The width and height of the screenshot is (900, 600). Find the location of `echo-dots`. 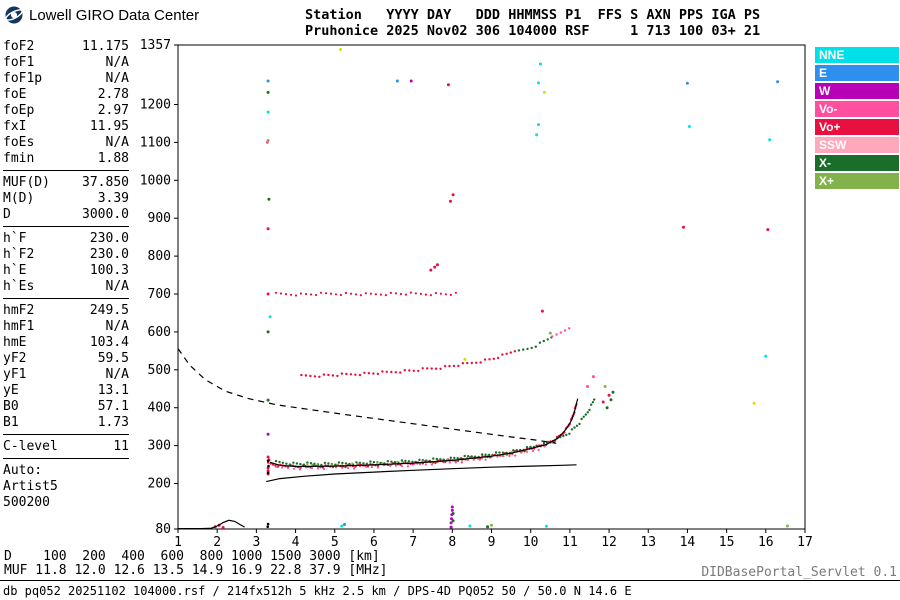

echo-dots is located at coordinates (431, 381).